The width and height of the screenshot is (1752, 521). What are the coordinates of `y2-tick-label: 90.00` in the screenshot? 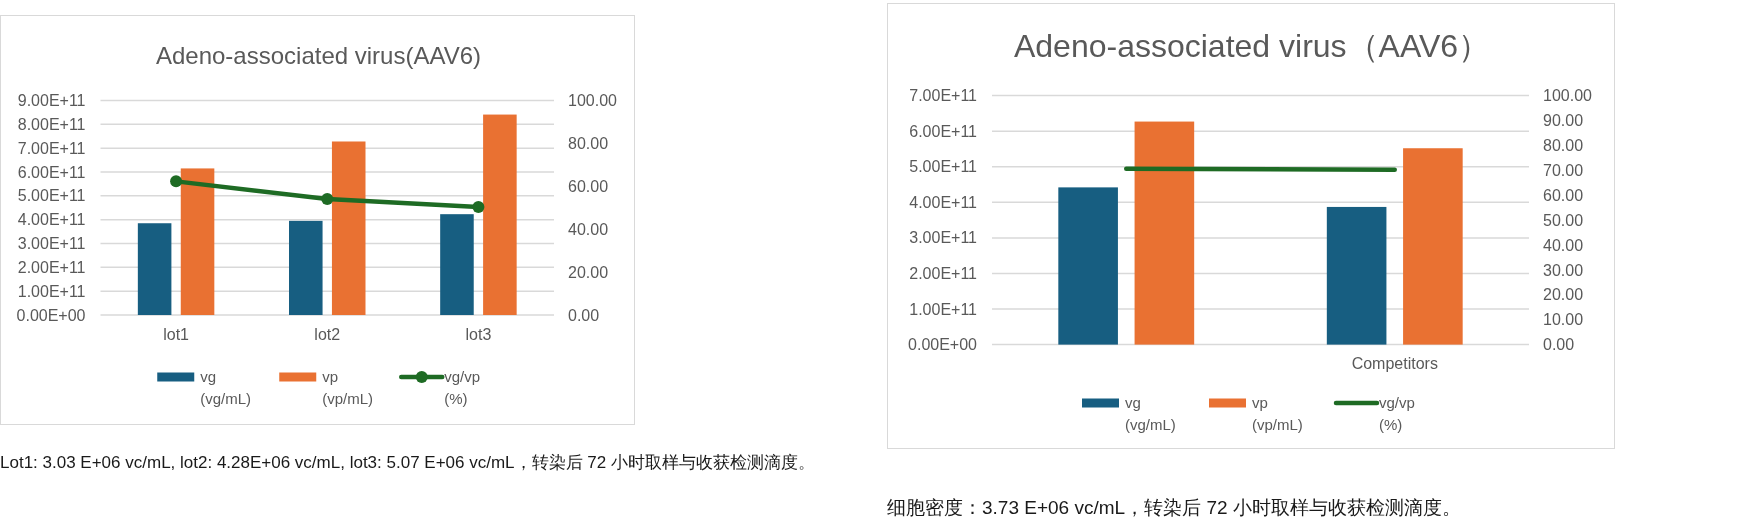 It's located at (1563, 121).